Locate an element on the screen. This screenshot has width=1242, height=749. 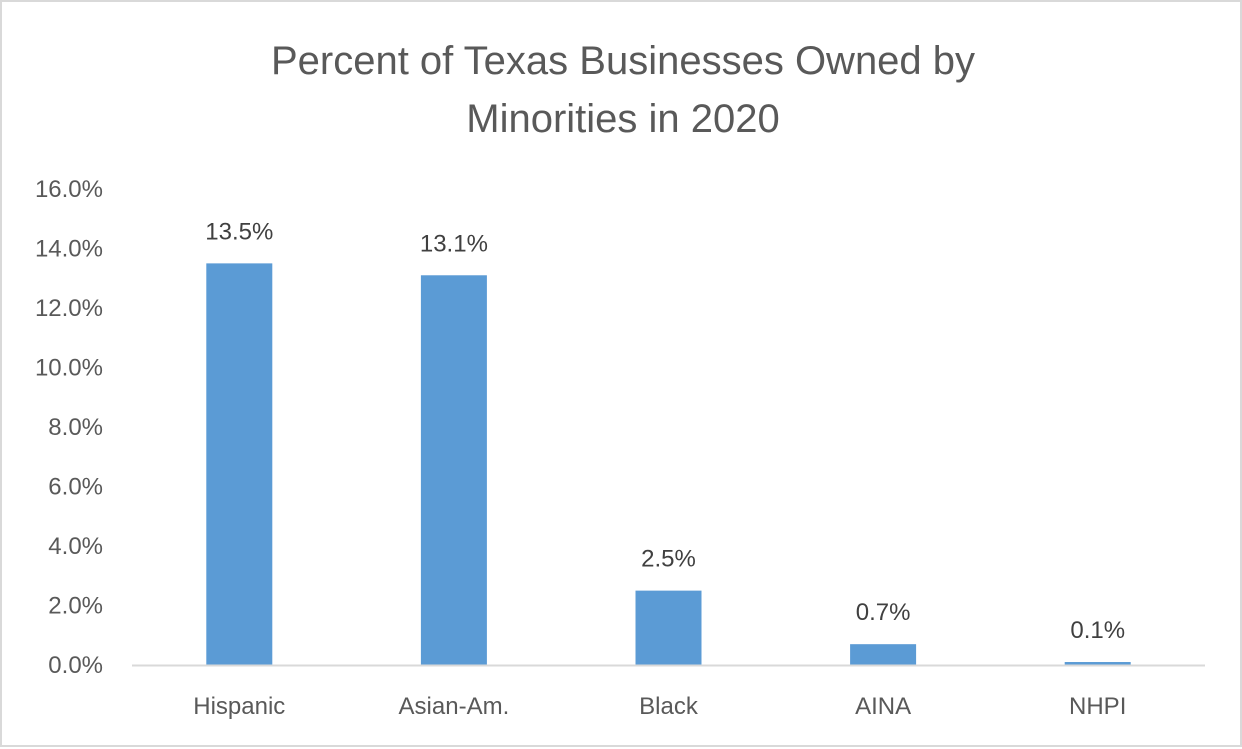
y-tick-label: 10.0% is located at coordinates (69, 368).